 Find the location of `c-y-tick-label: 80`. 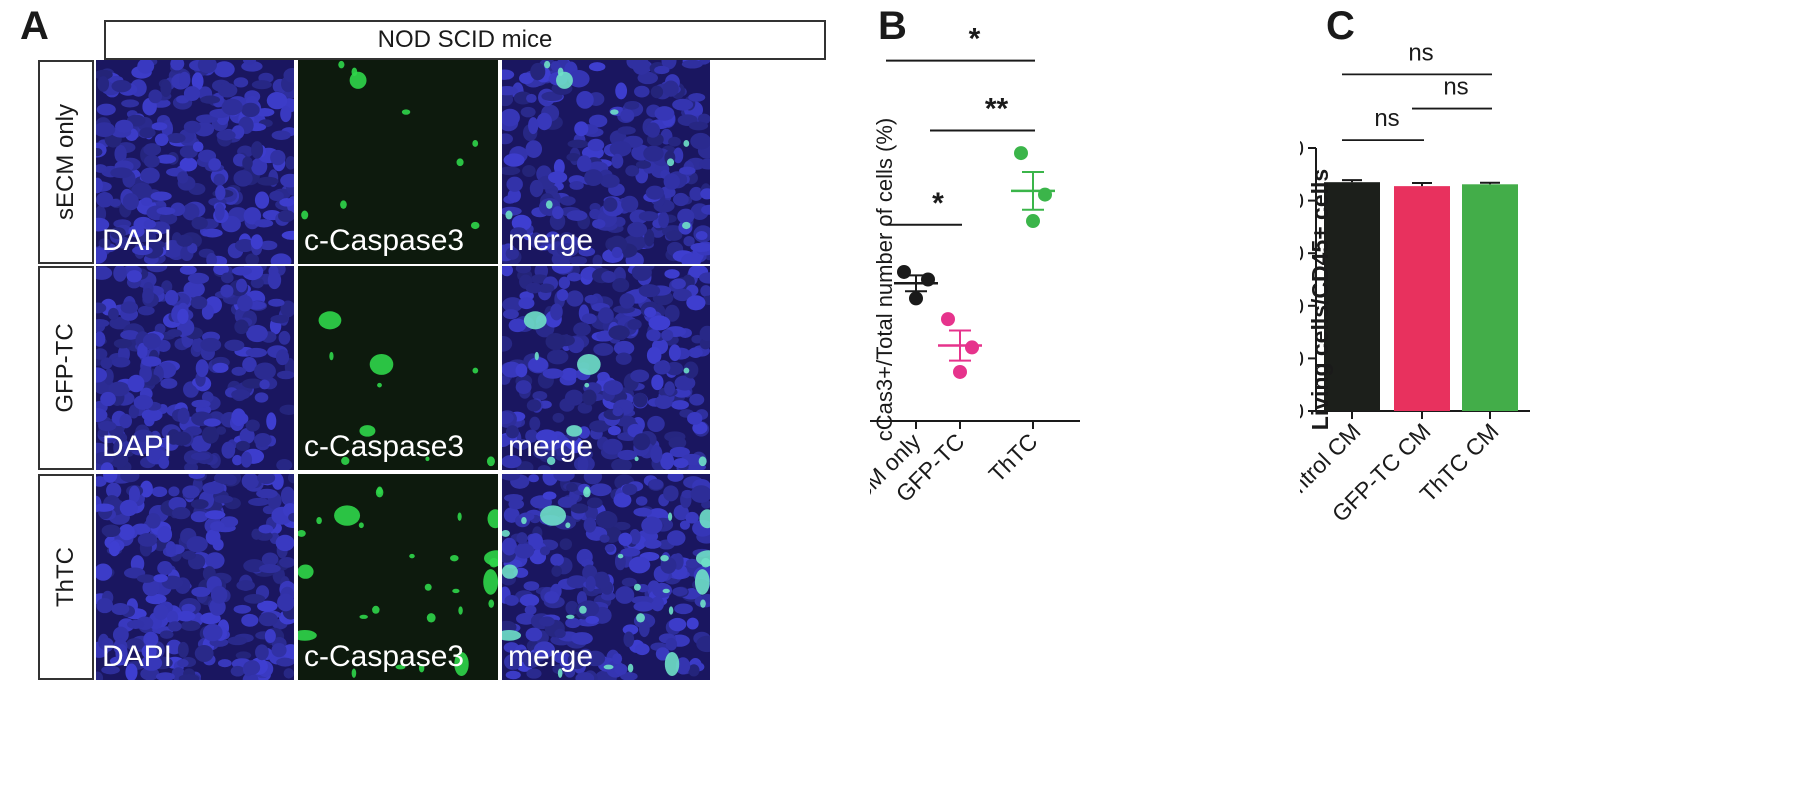

c-y-tick-label: 80 is located at coordinates (1302, 201).